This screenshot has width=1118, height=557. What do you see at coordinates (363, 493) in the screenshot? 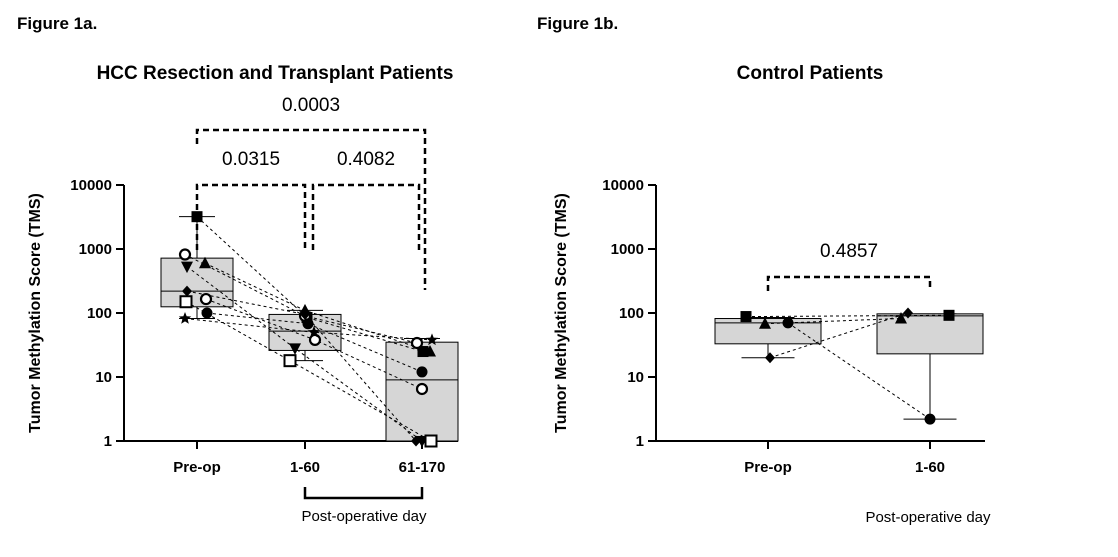
I see `post-op-bracket` at bounding box center [363, 493].